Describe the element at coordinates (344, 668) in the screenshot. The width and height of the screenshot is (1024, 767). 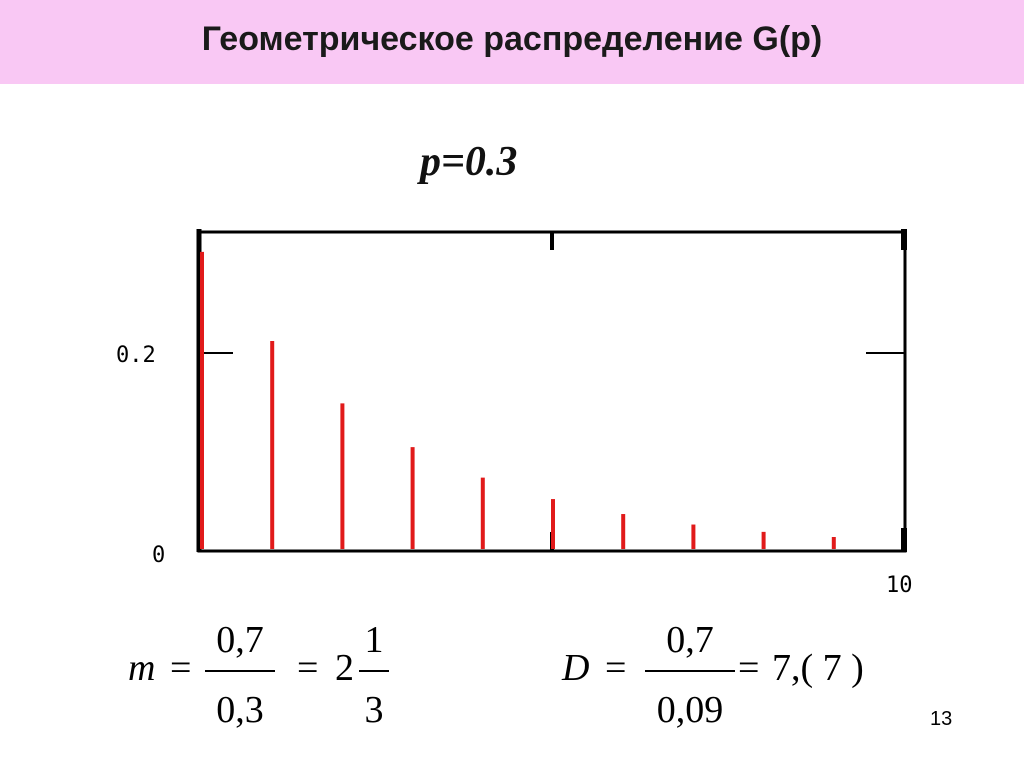
I see `mean-whole: 2` at that location.